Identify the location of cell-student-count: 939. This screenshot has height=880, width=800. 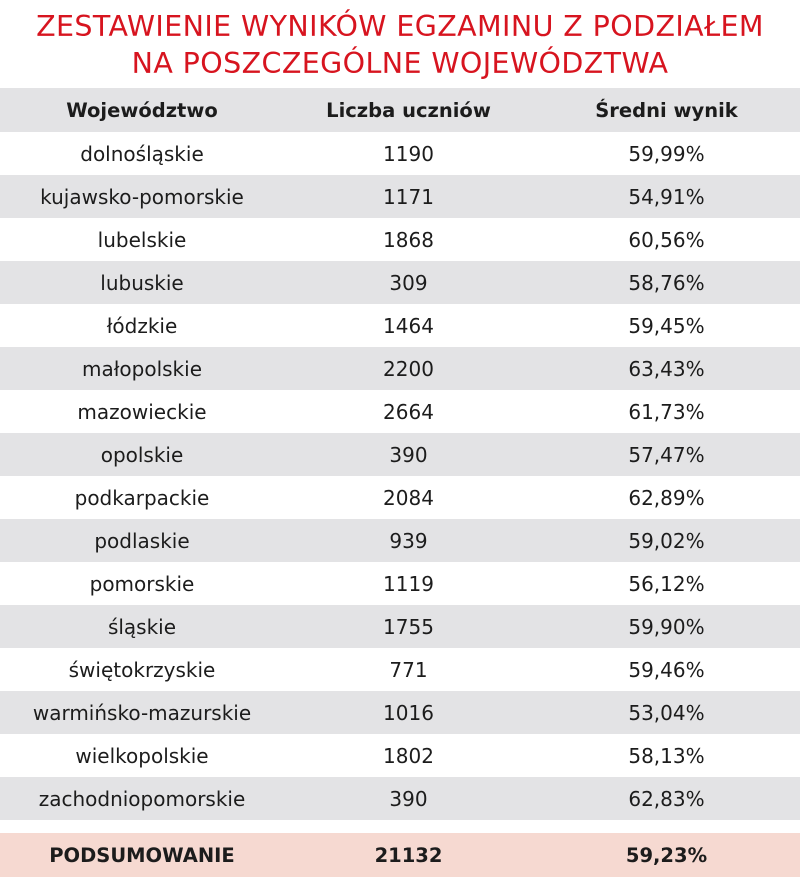
(408, 540).